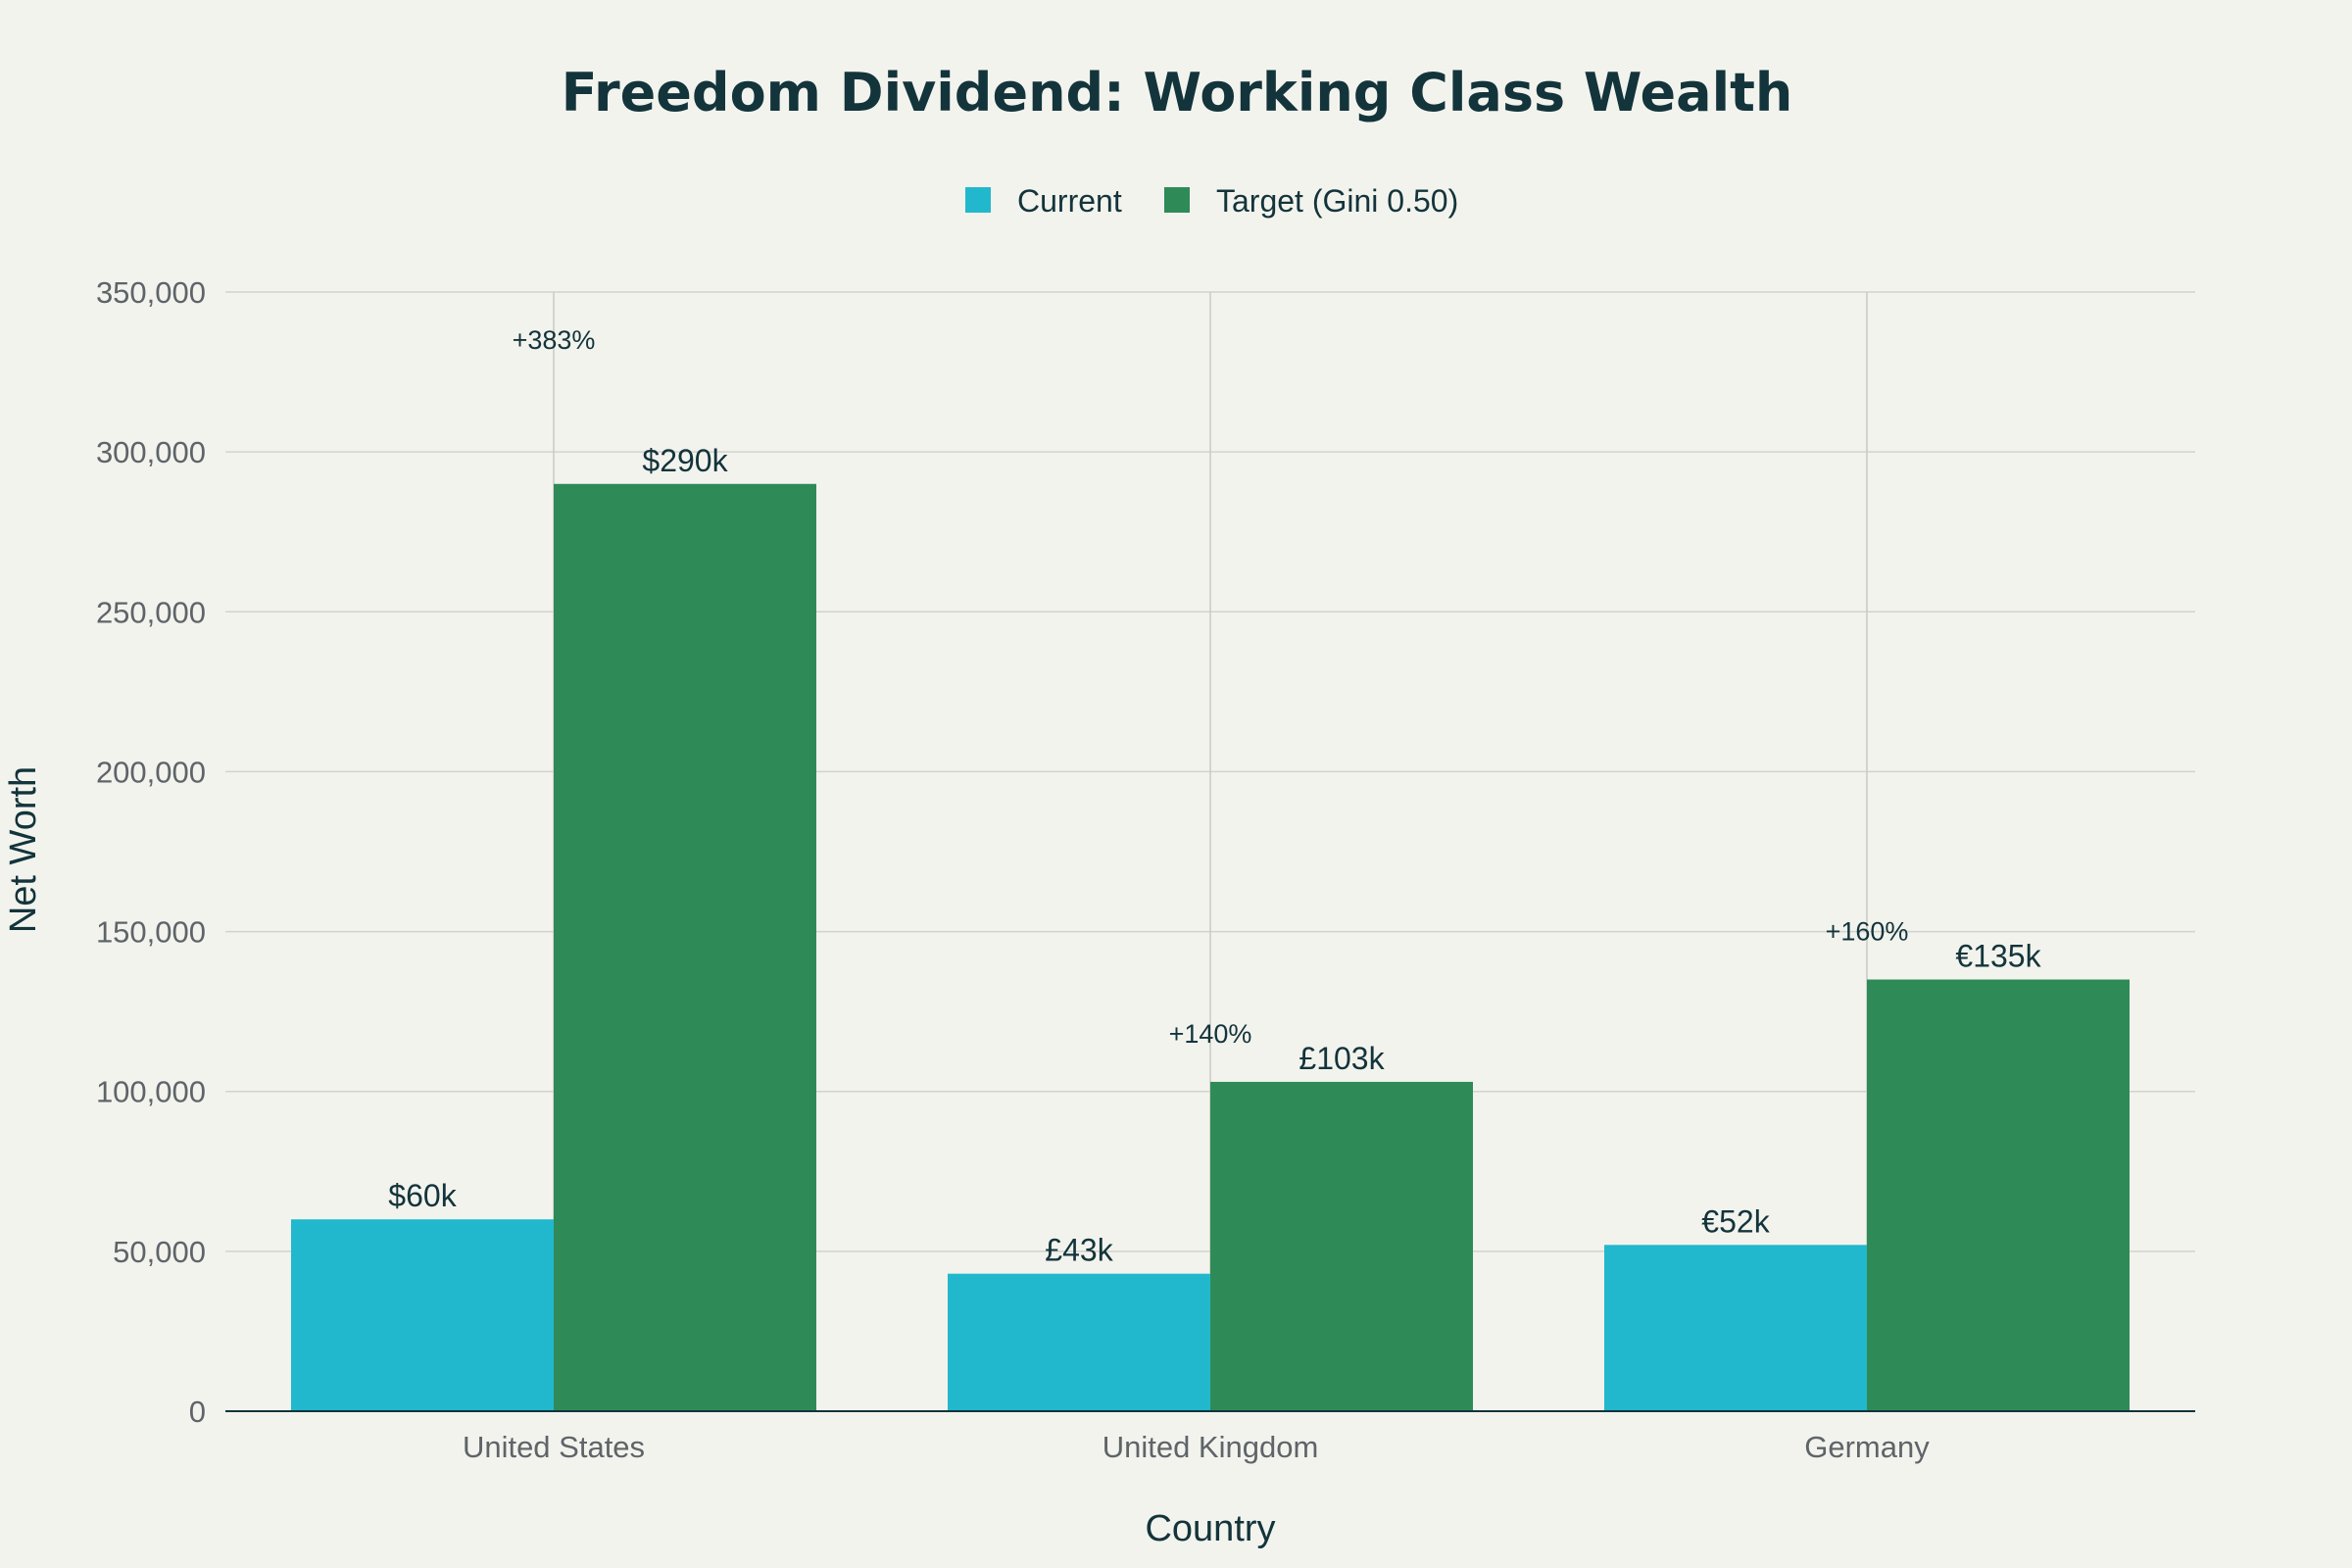 Image resolution: width=2352 pixels, height=1568 pixels. I want to click on y-tick-label: 50,000, so click(159, 1252).